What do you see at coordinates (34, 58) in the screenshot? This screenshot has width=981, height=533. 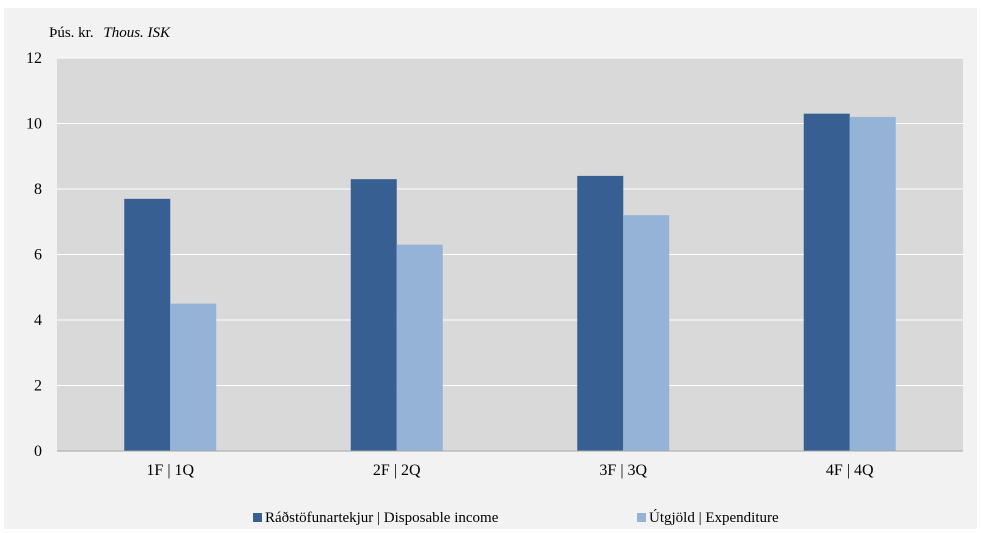 I see `y-tick-label: 12` at bounding box center [34, 58].